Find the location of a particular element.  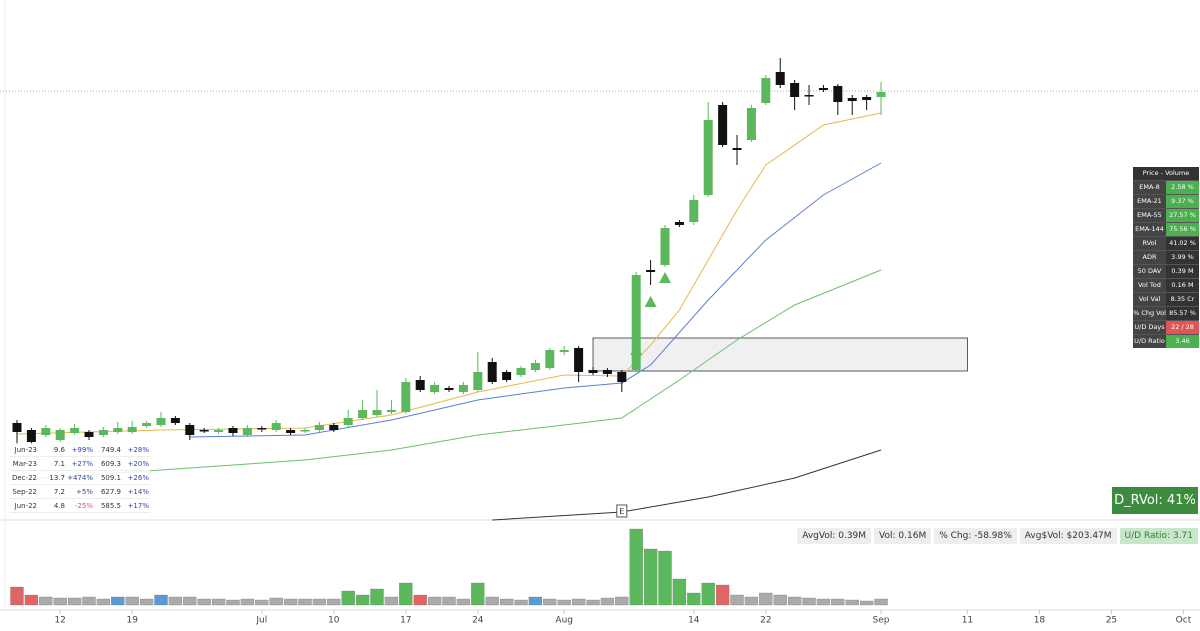

table-cell: +27% is located at coordinates (82, 463).